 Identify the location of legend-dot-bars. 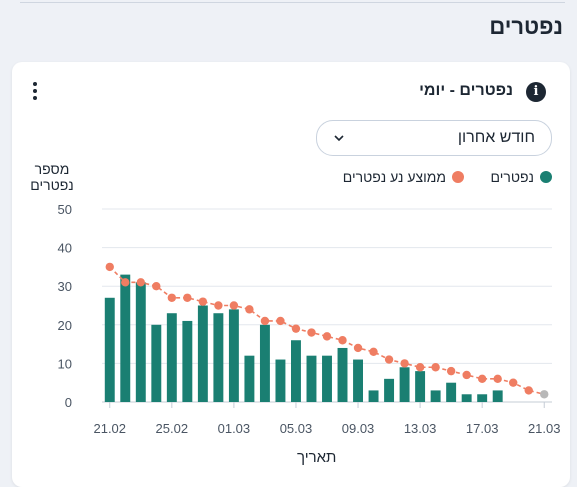
(546, 177).